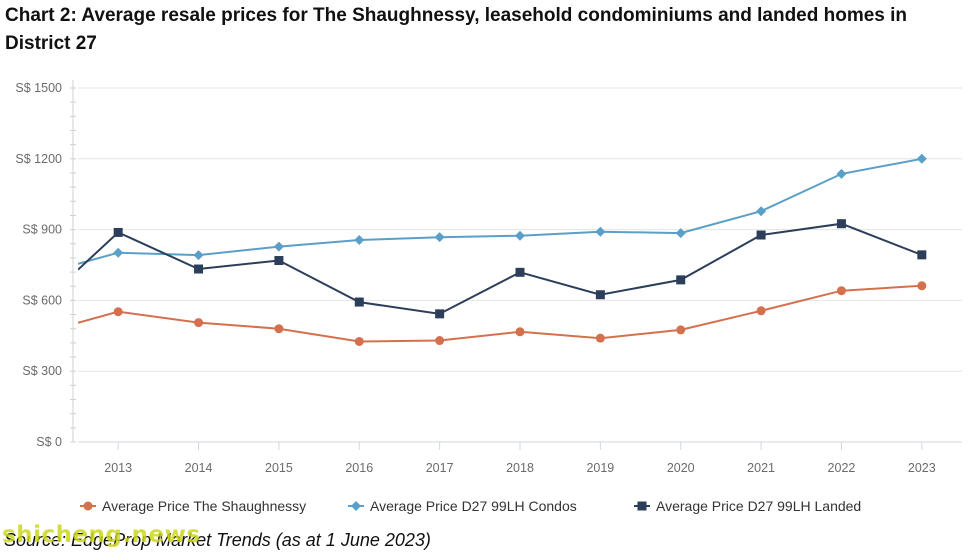  I want to click on x-tick-label: 2019, so click(600, 468).